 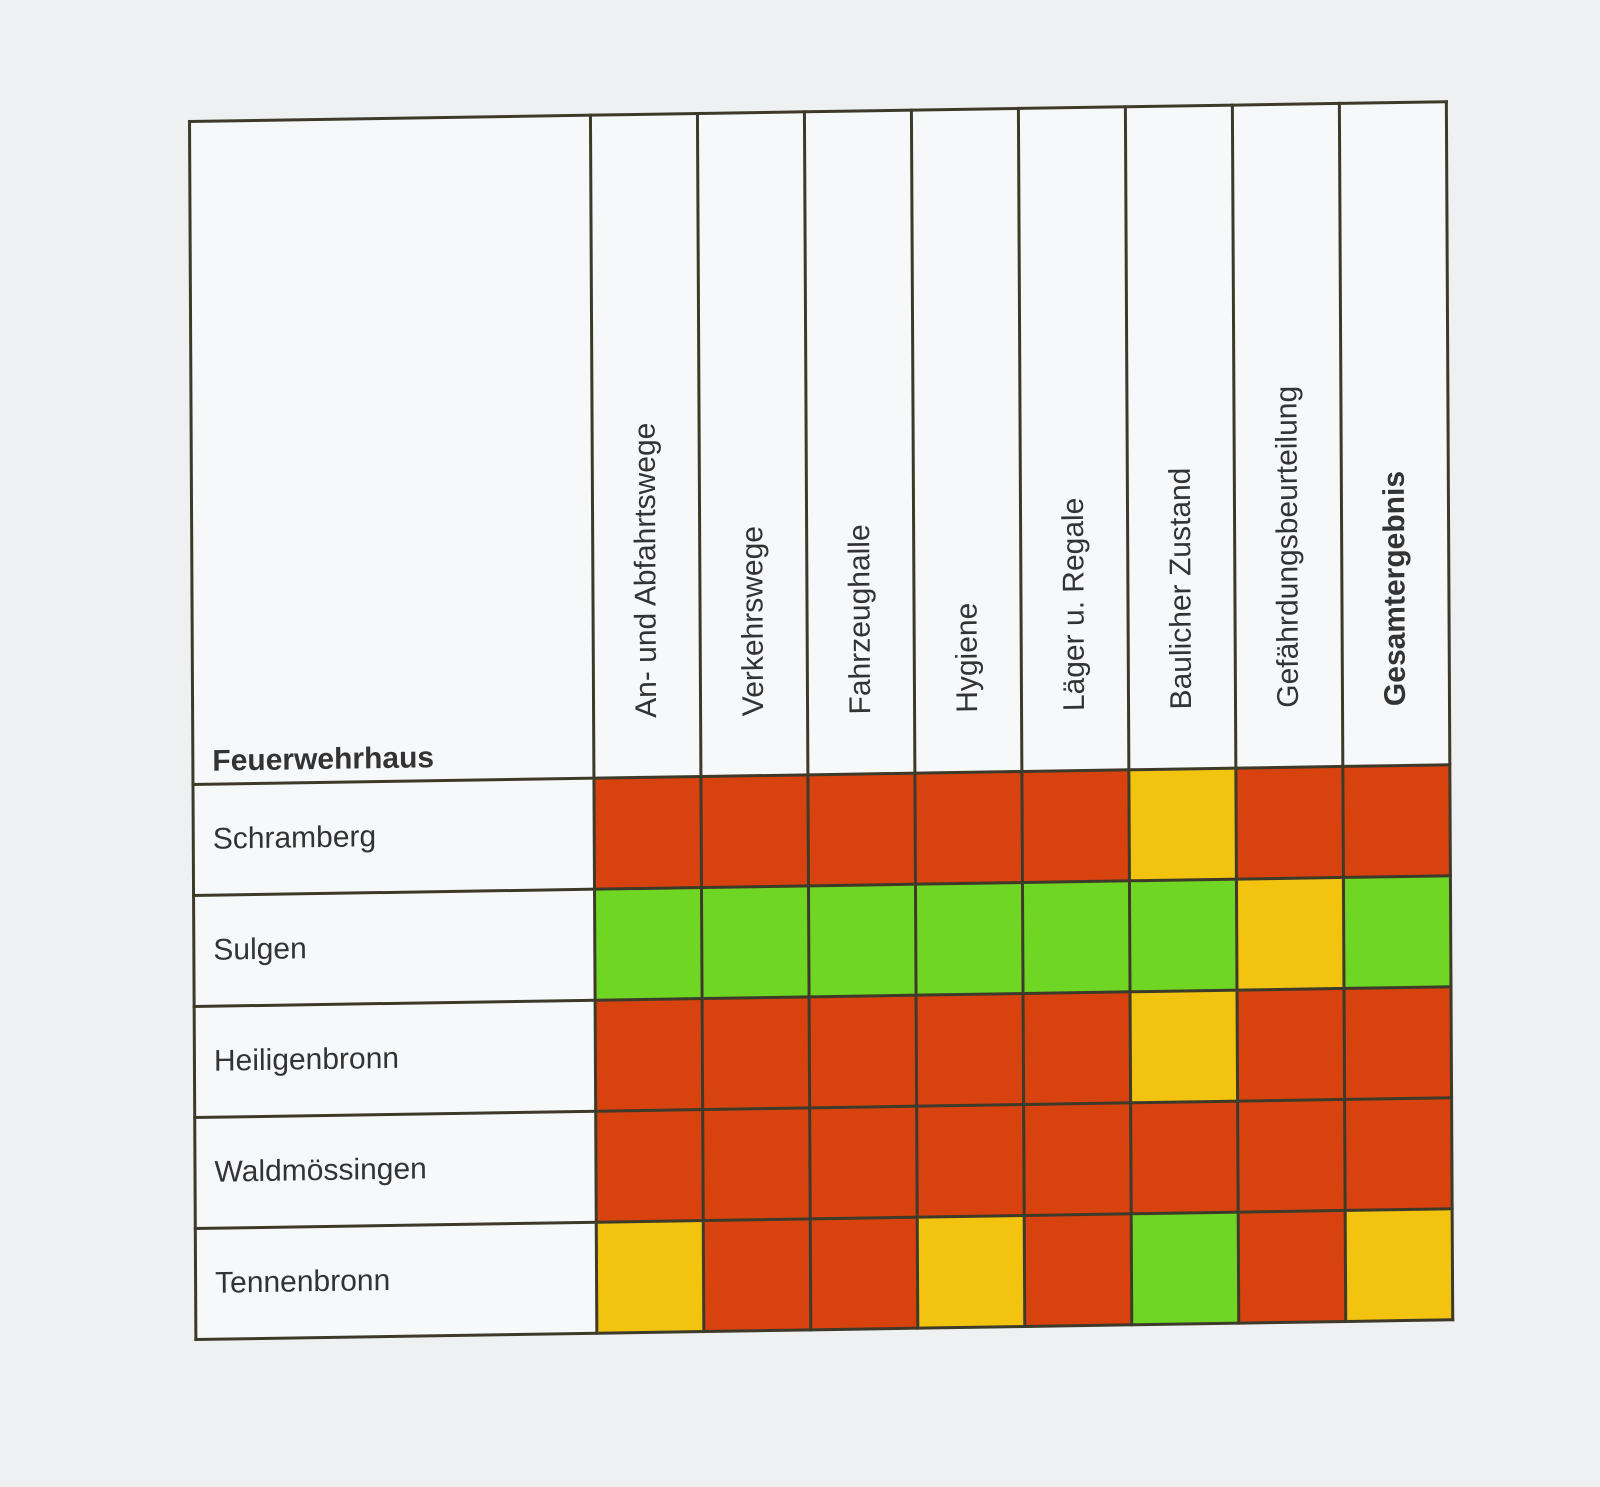 I want to click on column-header-label: Verkehrswege, so click(x=753, y=621).